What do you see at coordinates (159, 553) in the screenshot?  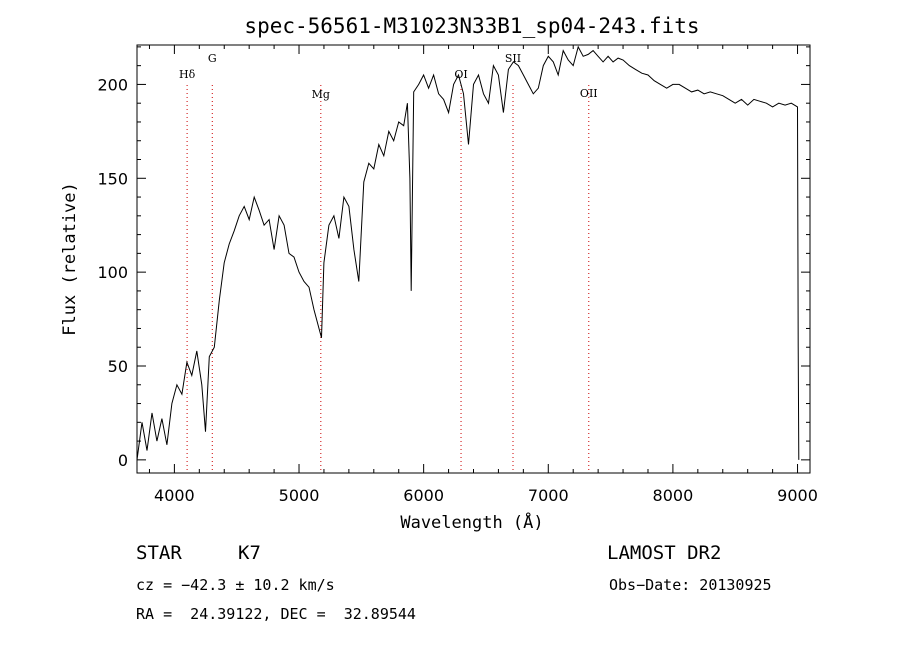 I see `object-class: STAR` at bounding box center [159, 553].